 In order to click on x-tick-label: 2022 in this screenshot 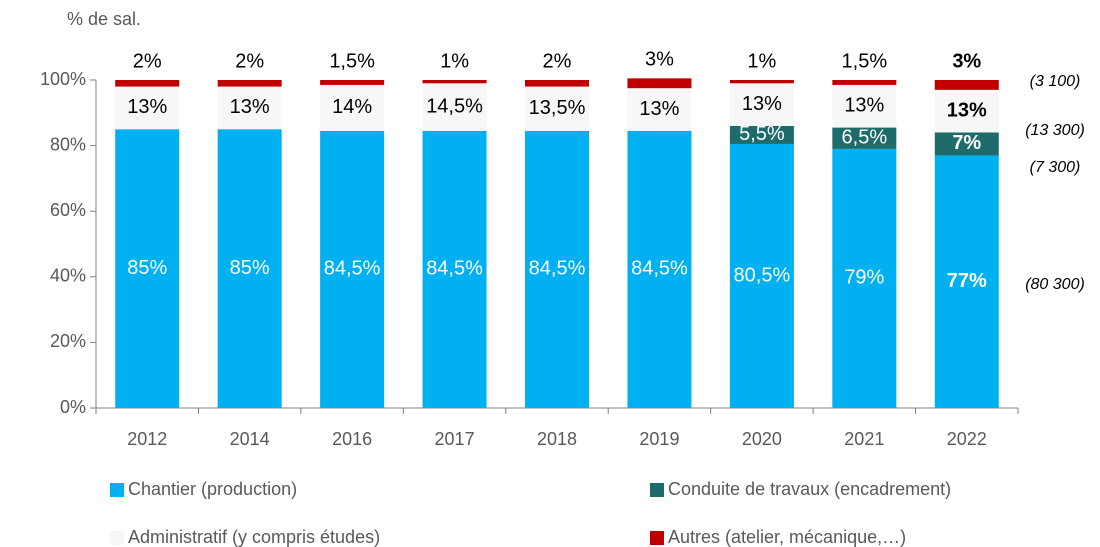, I will do `click(967, 439)`.